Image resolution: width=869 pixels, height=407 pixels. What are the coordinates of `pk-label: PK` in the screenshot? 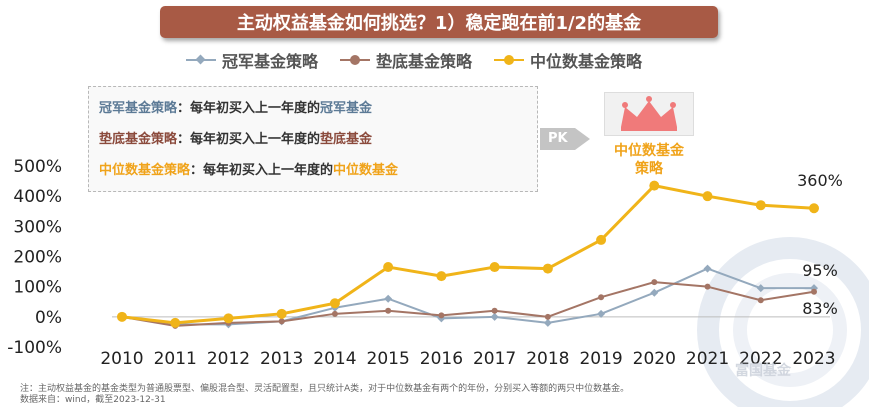 It's located at (558, 138).